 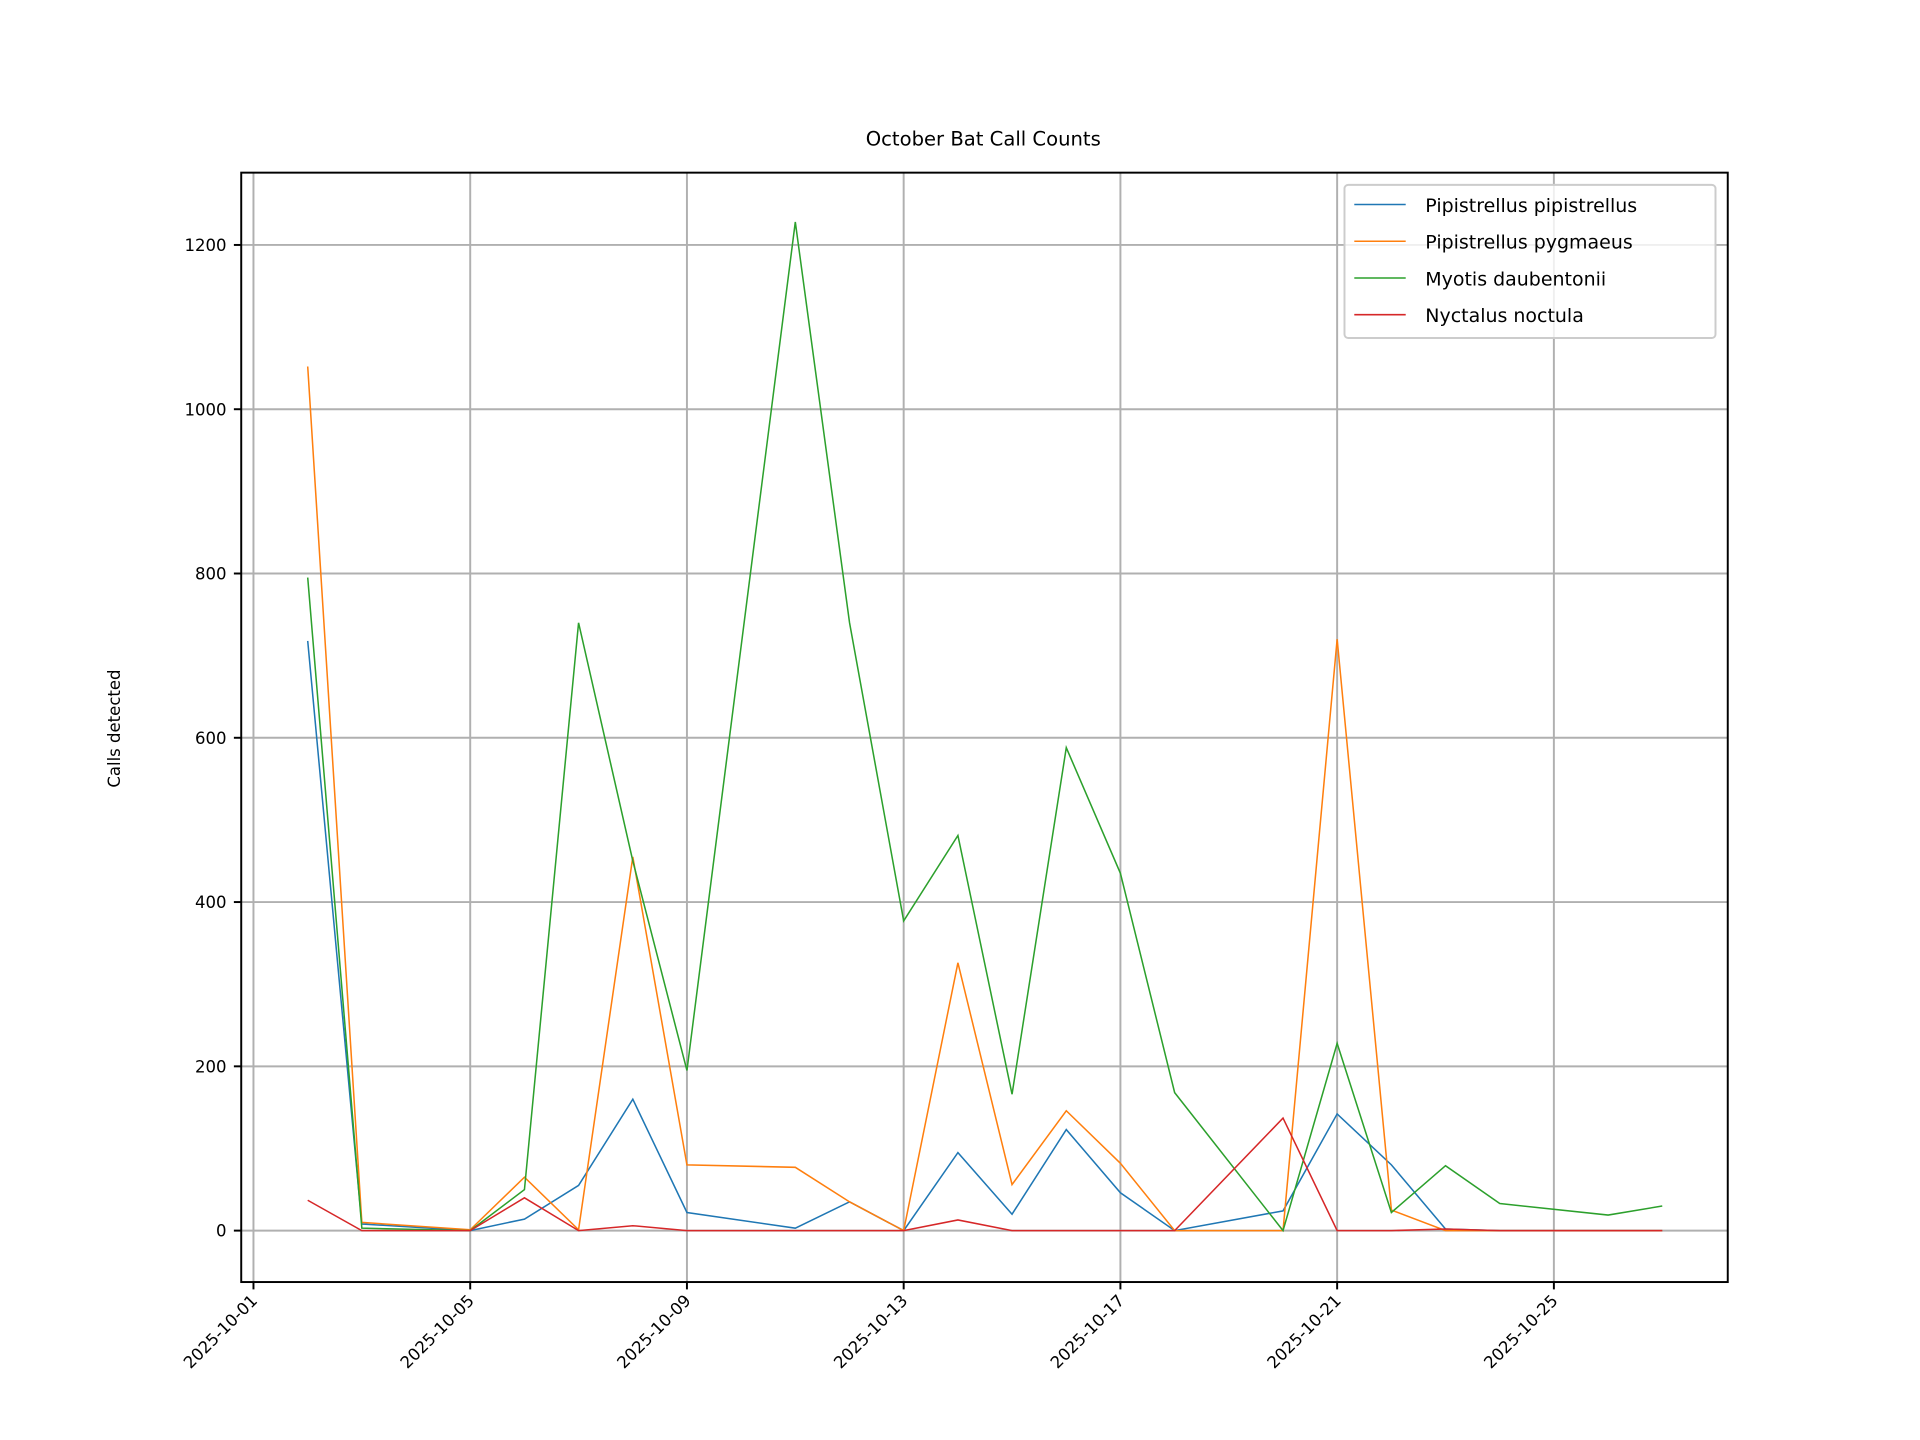 I want to click on y-tick-label: 400, so click(x=211, y=902).